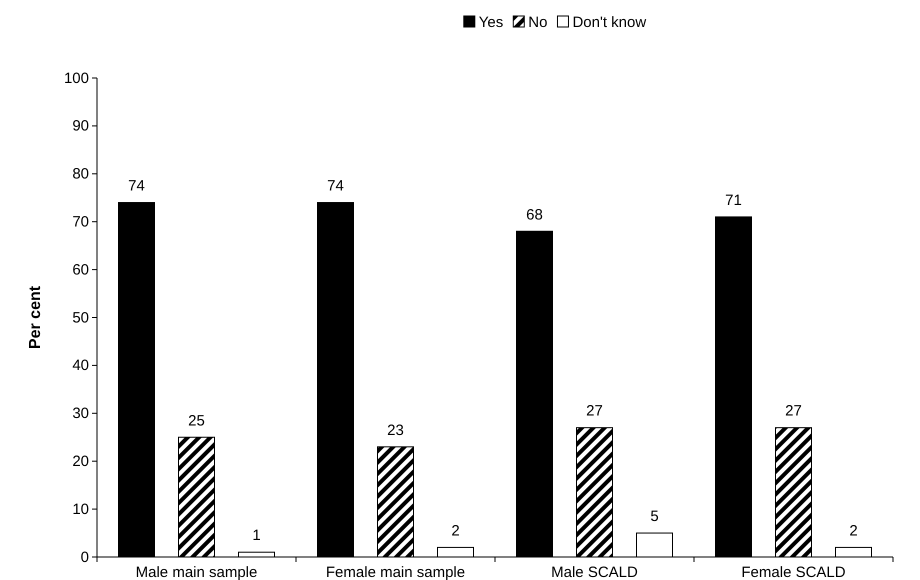 This screenshot has width=920, height=580. What do you see at coordinates (80, 126) in the screenshot?
I see `y-tick-label: 90` at bounding box center [80, 126].